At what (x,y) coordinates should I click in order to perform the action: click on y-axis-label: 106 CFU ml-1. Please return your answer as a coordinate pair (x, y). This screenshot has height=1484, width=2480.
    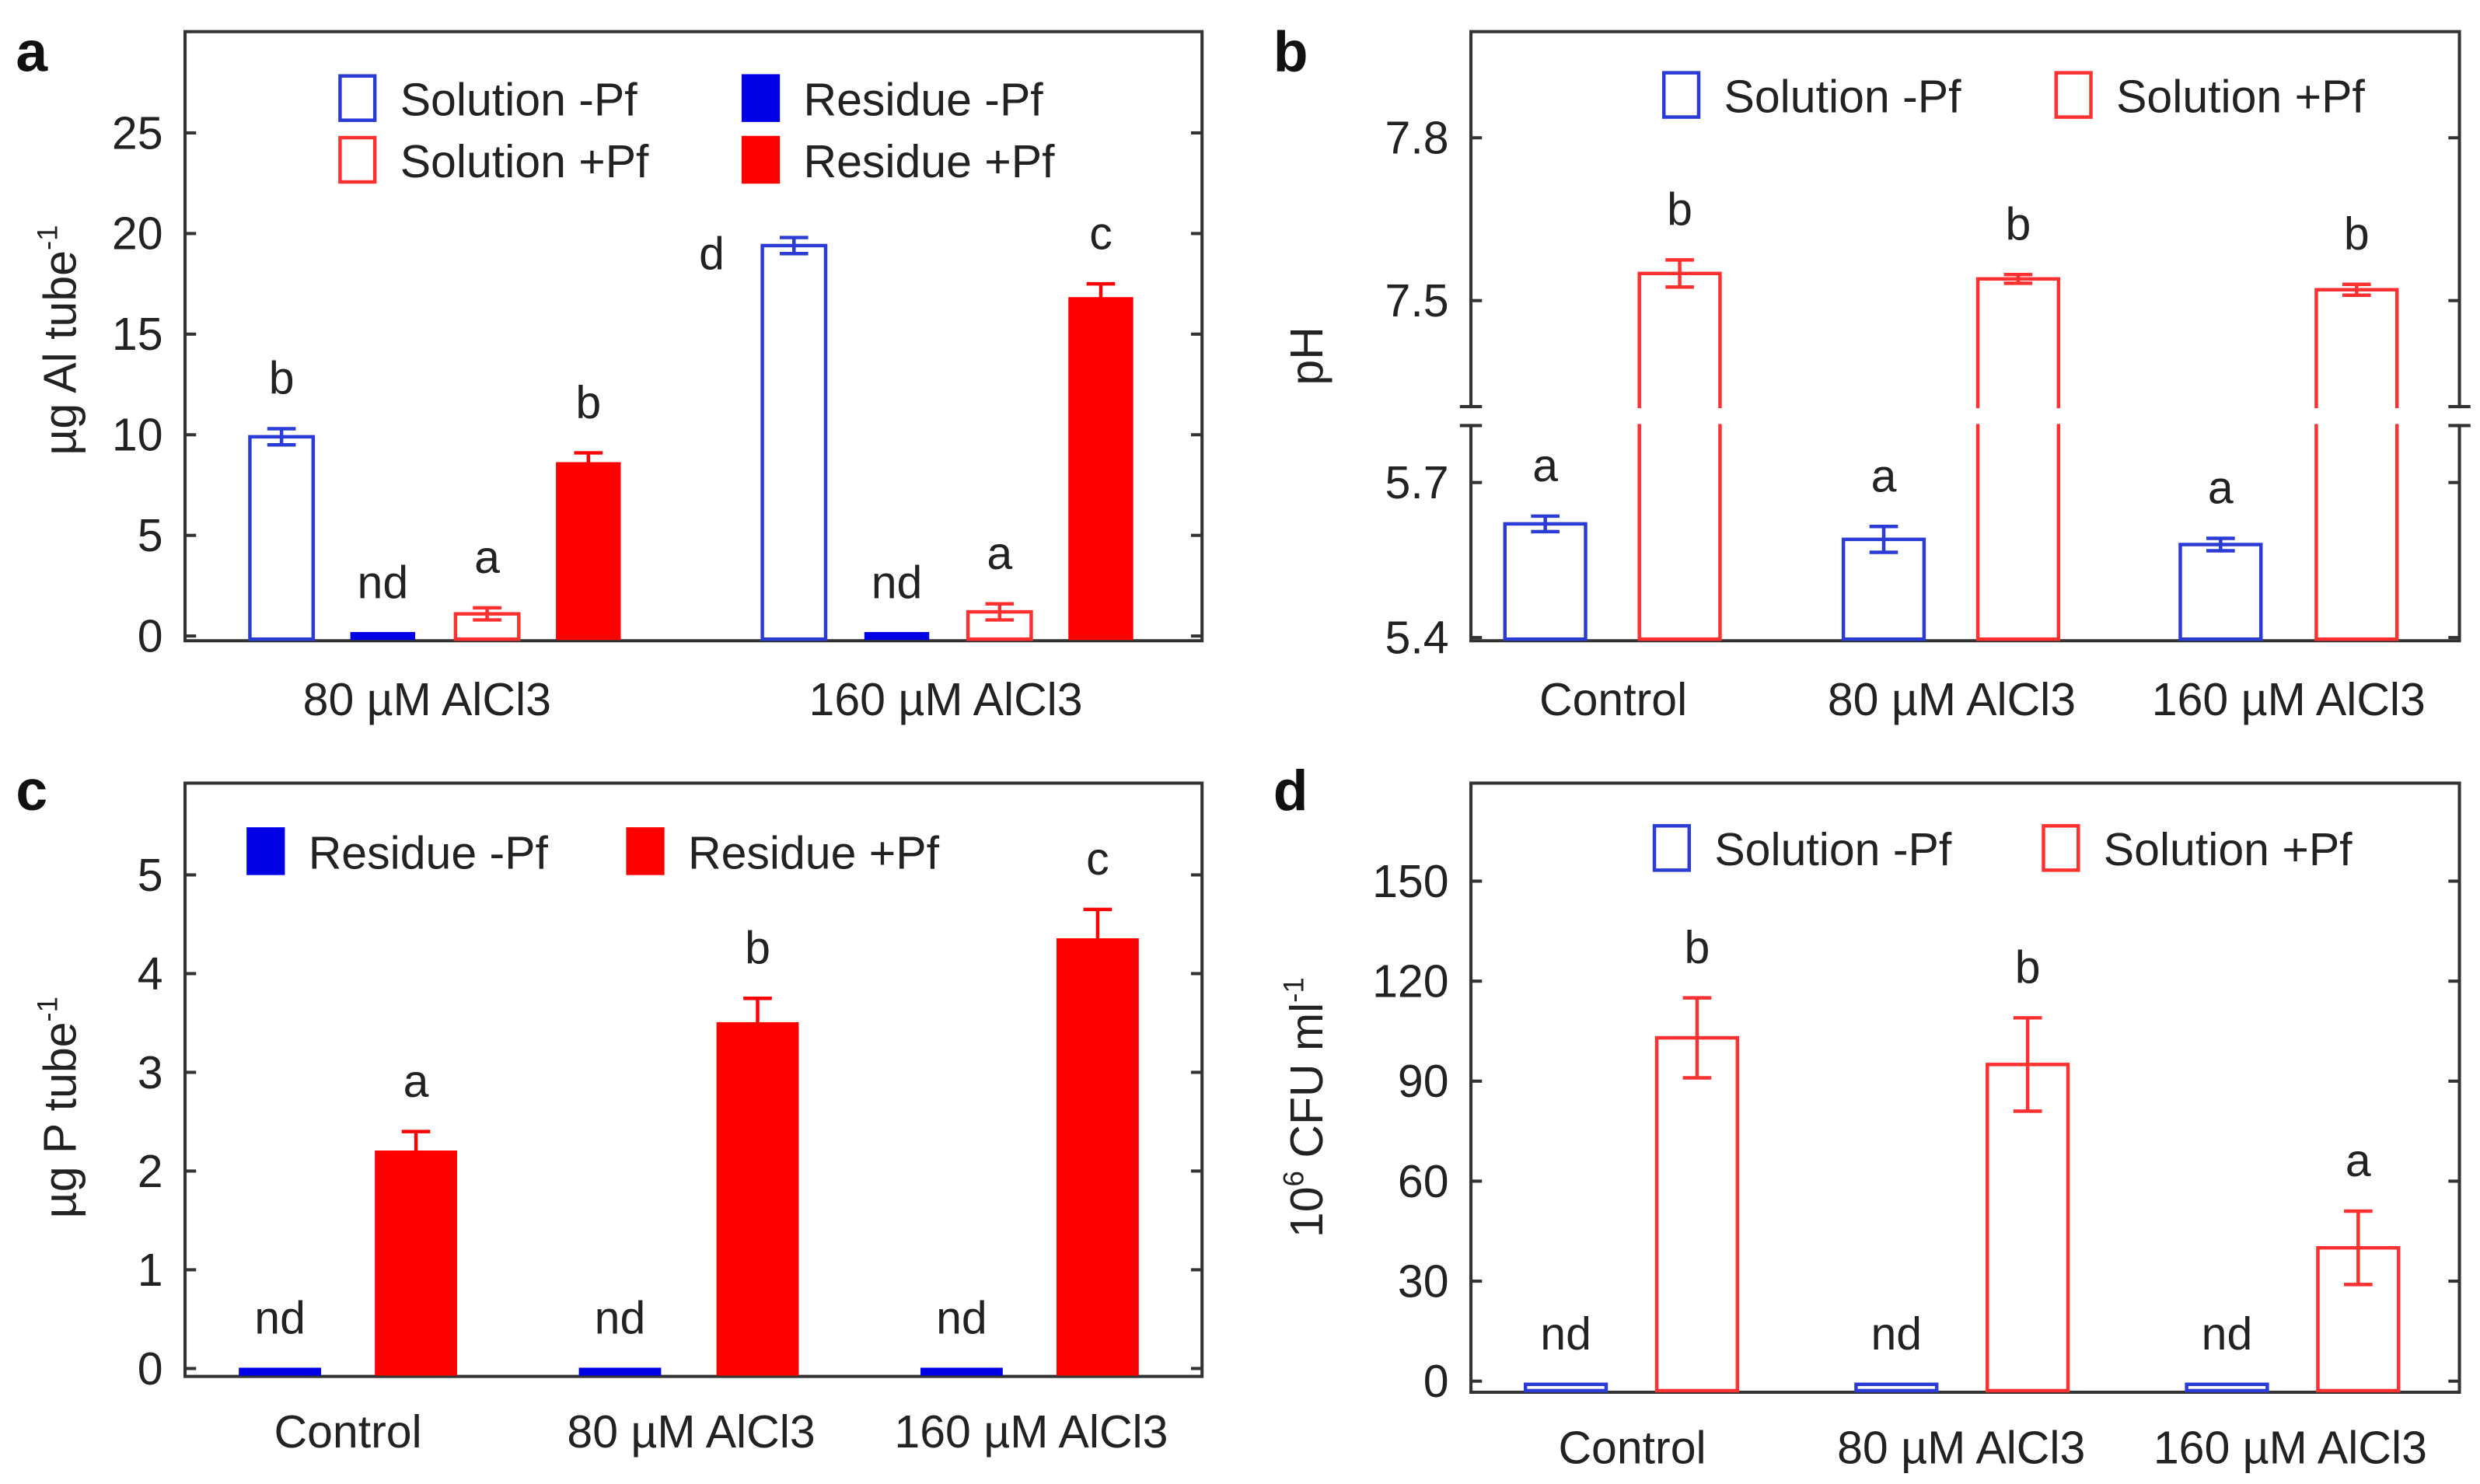
    Looking at the image, I should click on (1304, 1107).